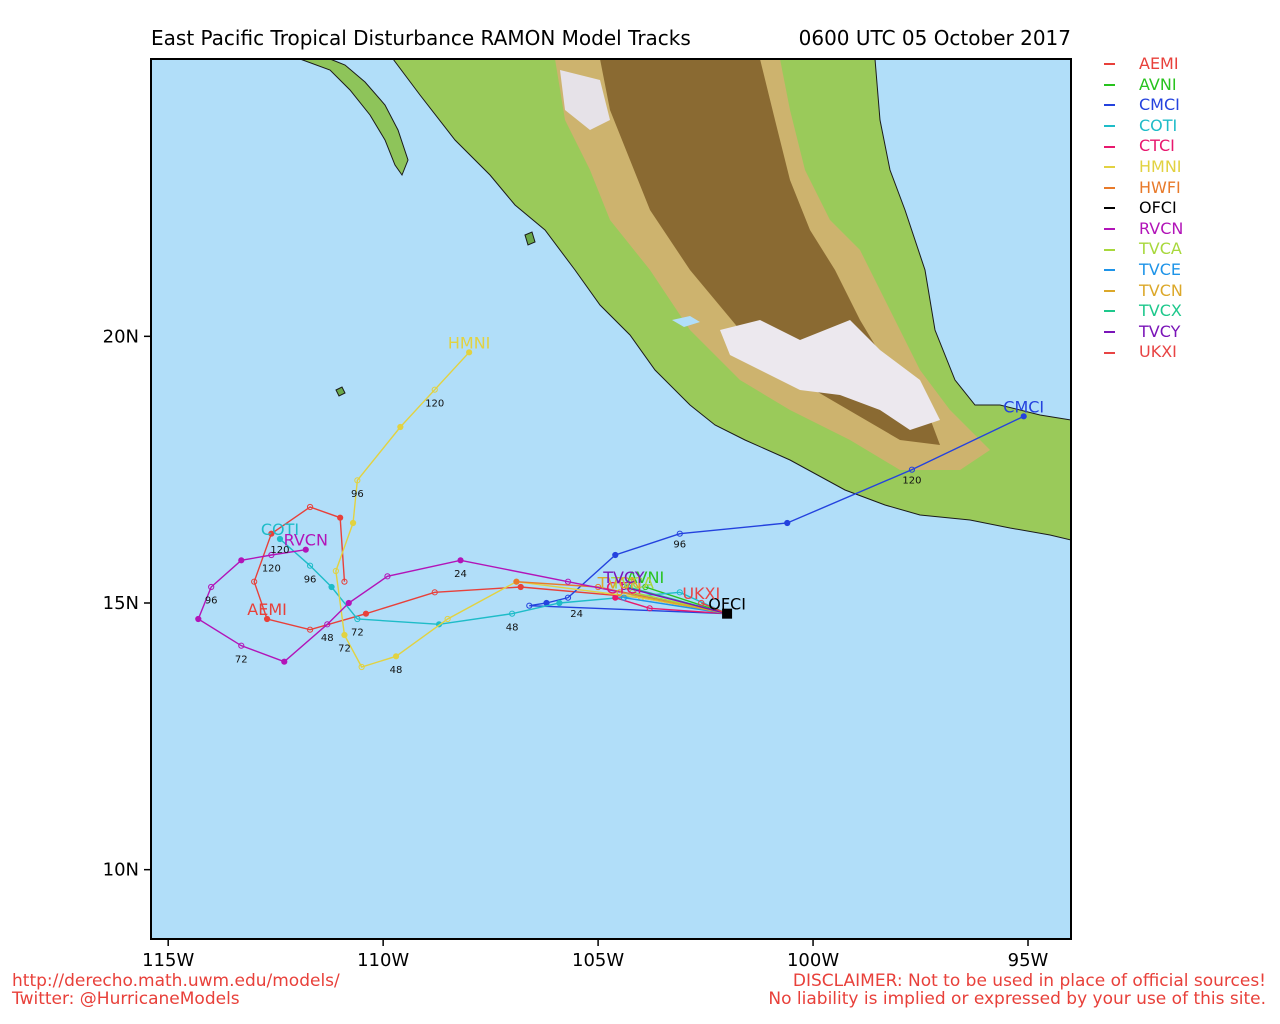 This screenshot has height=1024, width=1280. Describe the element at coordinates (280, 529) in the screenshot. I see `track-label-coti: COTI` at that location.